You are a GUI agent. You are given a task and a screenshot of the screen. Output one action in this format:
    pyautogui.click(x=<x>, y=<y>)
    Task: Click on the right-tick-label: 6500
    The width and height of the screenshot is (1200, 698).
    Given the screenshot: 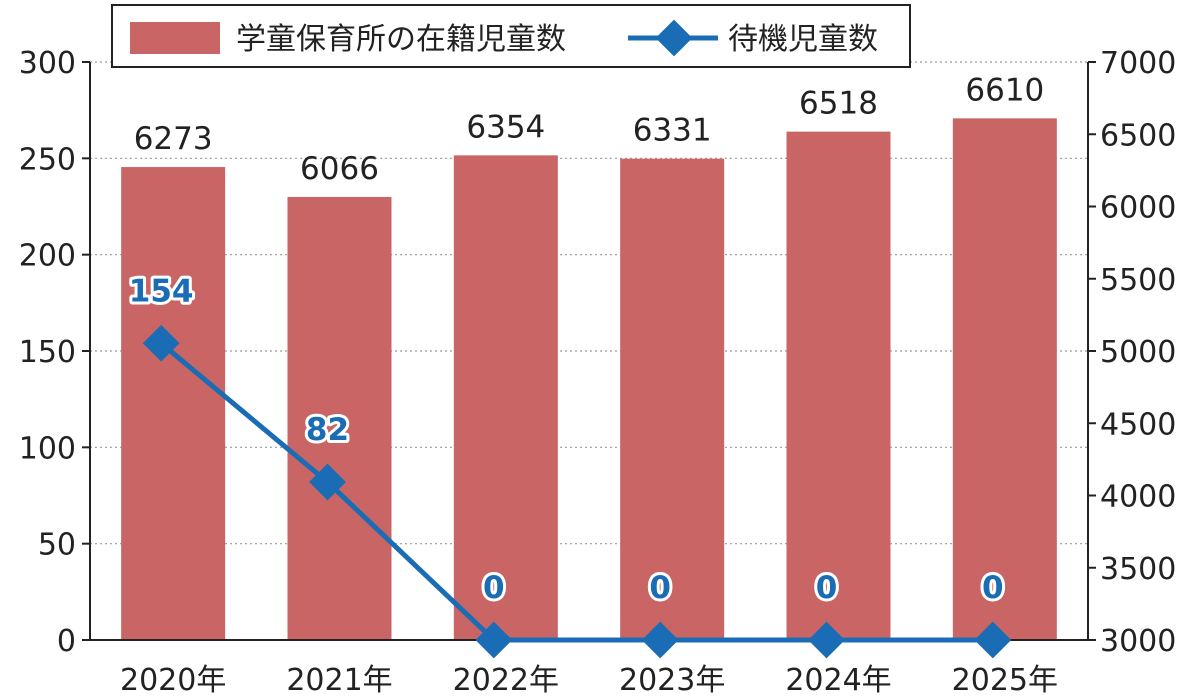 What is the action you would take?
    pyautogui.click(x=1138, y=135)
    